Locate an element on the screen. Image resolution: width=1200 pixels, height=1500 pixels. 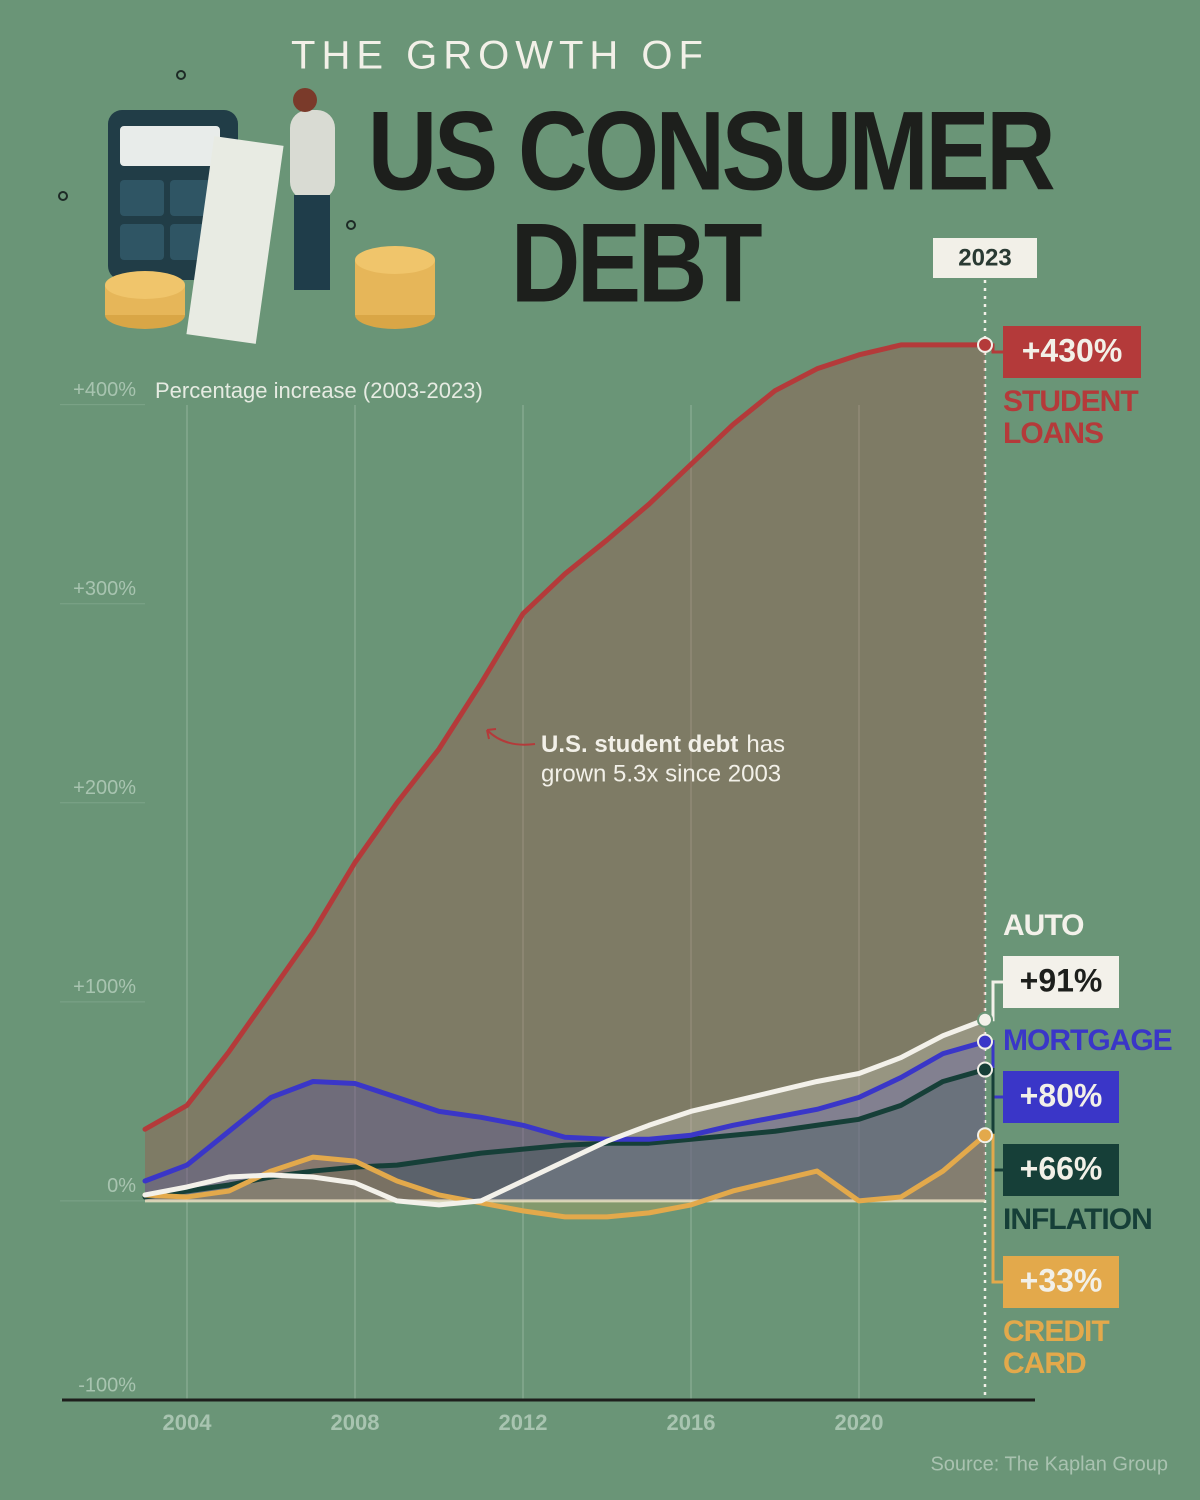
highlight-box is located at coordinates (985, 258).